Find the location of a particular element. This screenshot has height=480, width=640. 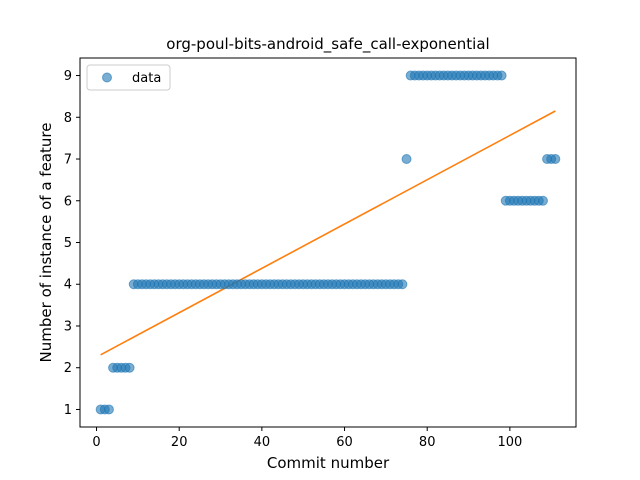

x-axis: 0 20 40 60 80 100 is located at coordinates (307, 438).